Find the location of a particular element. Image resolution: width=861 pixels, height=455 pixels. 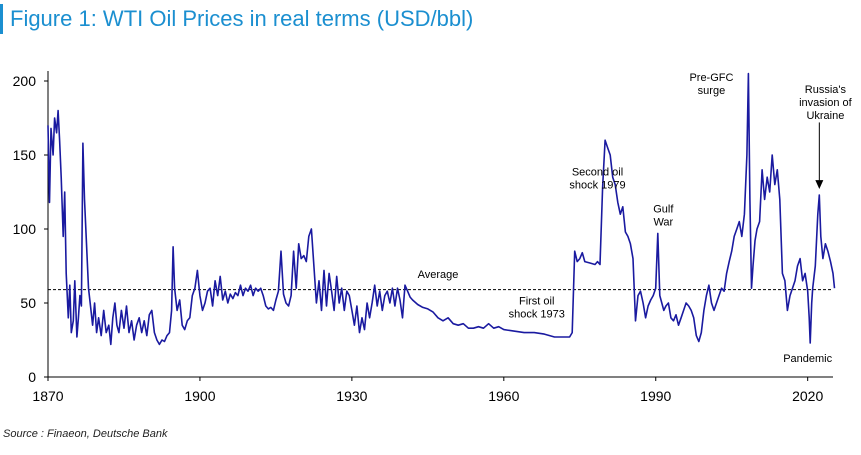

y-tick-label: 200 is located at coordinates (25, 81).